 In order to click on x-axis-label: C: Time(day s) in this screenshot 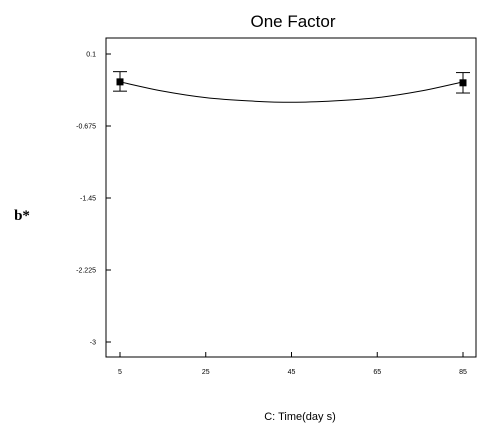, I will do `click(300, 417)`.